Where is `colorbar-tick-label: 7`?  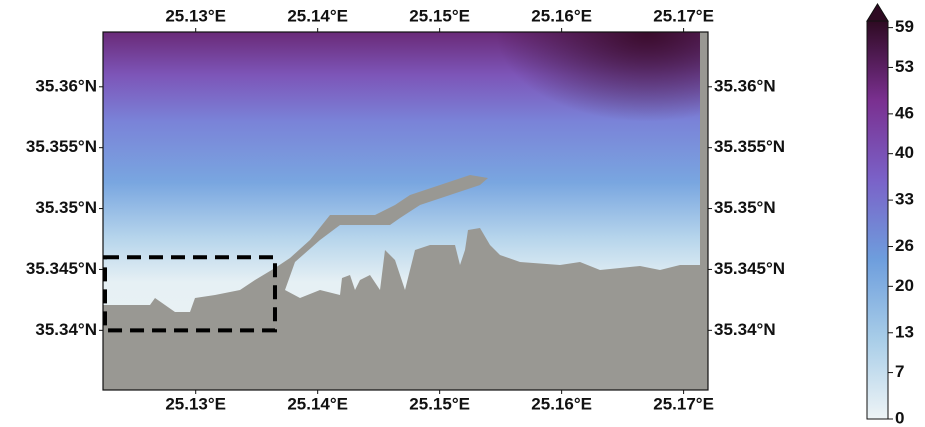
colorbar-tick-label: 7 is located at coordinates (899, 371).